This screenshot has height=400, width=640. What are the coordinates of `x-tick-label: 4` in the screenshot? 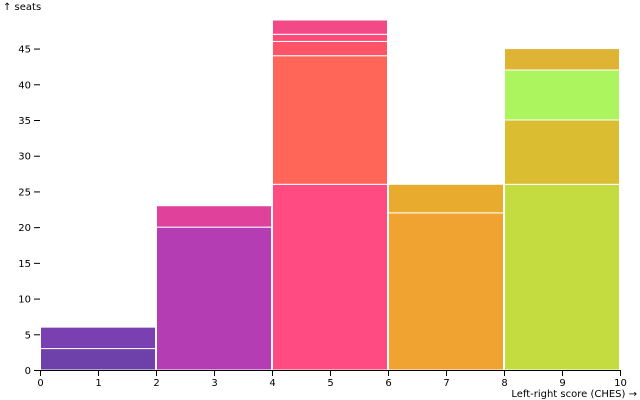 It's located at (272, 383).